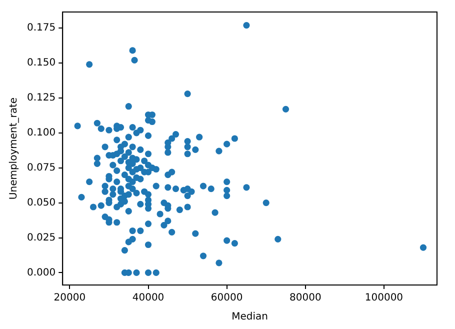  I want to click on y-tick-label: 0.000, so click(41, 272).